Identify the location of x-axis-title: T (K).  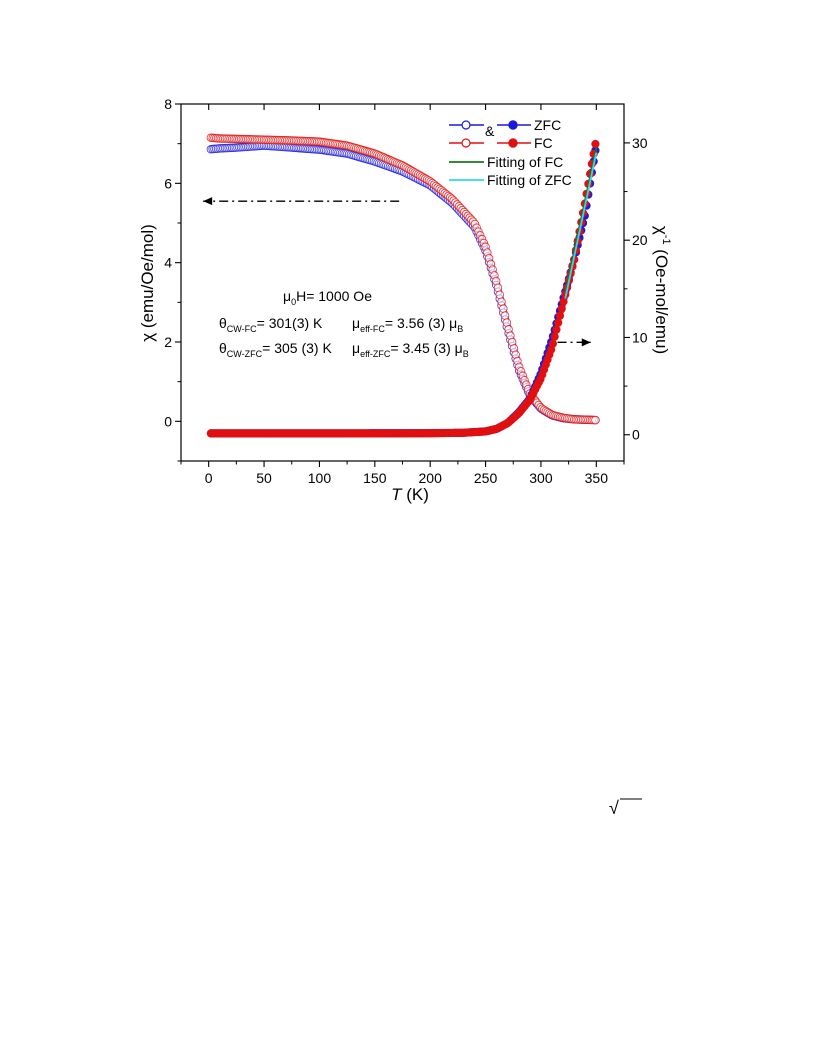
(410, 494).